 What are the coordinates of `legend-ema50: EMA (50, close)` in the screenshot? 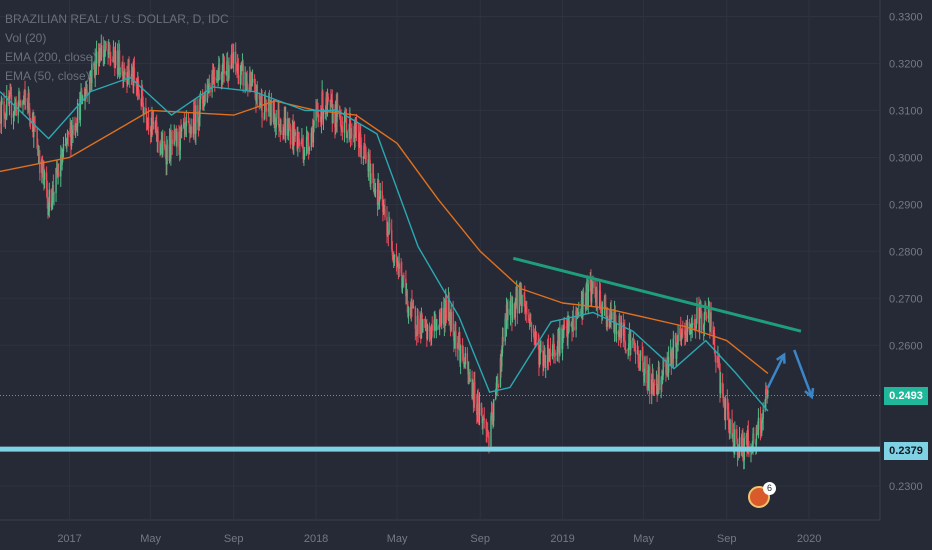 It's located at (47, 76).